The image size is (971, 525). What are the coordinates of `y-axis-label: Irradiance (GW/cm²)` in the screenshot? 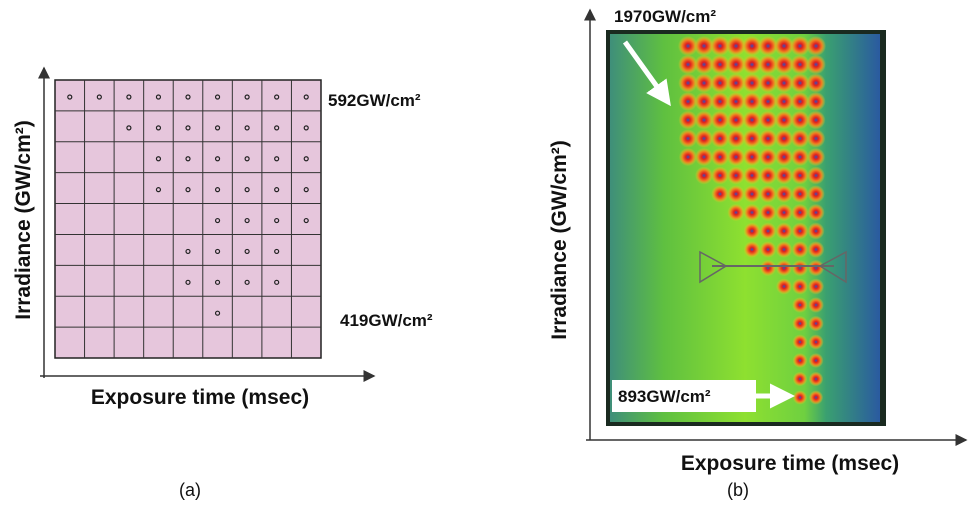 It's located at (559, 240).